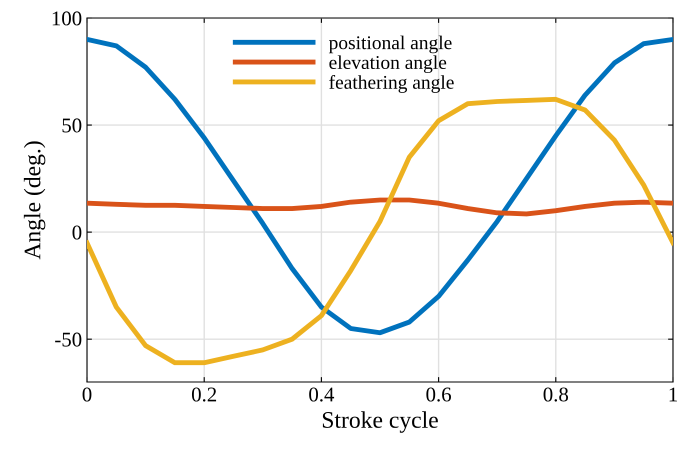 This screenshot has width=677, height=450. Describe the element at coordinates (390, 45) in the screenshot. I see `legend-label: positional angle` at that location.